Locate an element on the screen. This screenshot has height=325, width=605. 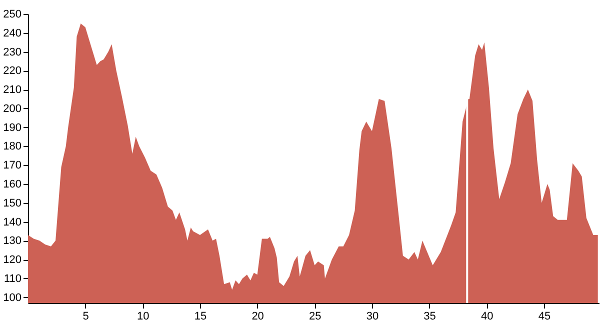
x-tick-label: 20 is located at coordinates (258, 316).